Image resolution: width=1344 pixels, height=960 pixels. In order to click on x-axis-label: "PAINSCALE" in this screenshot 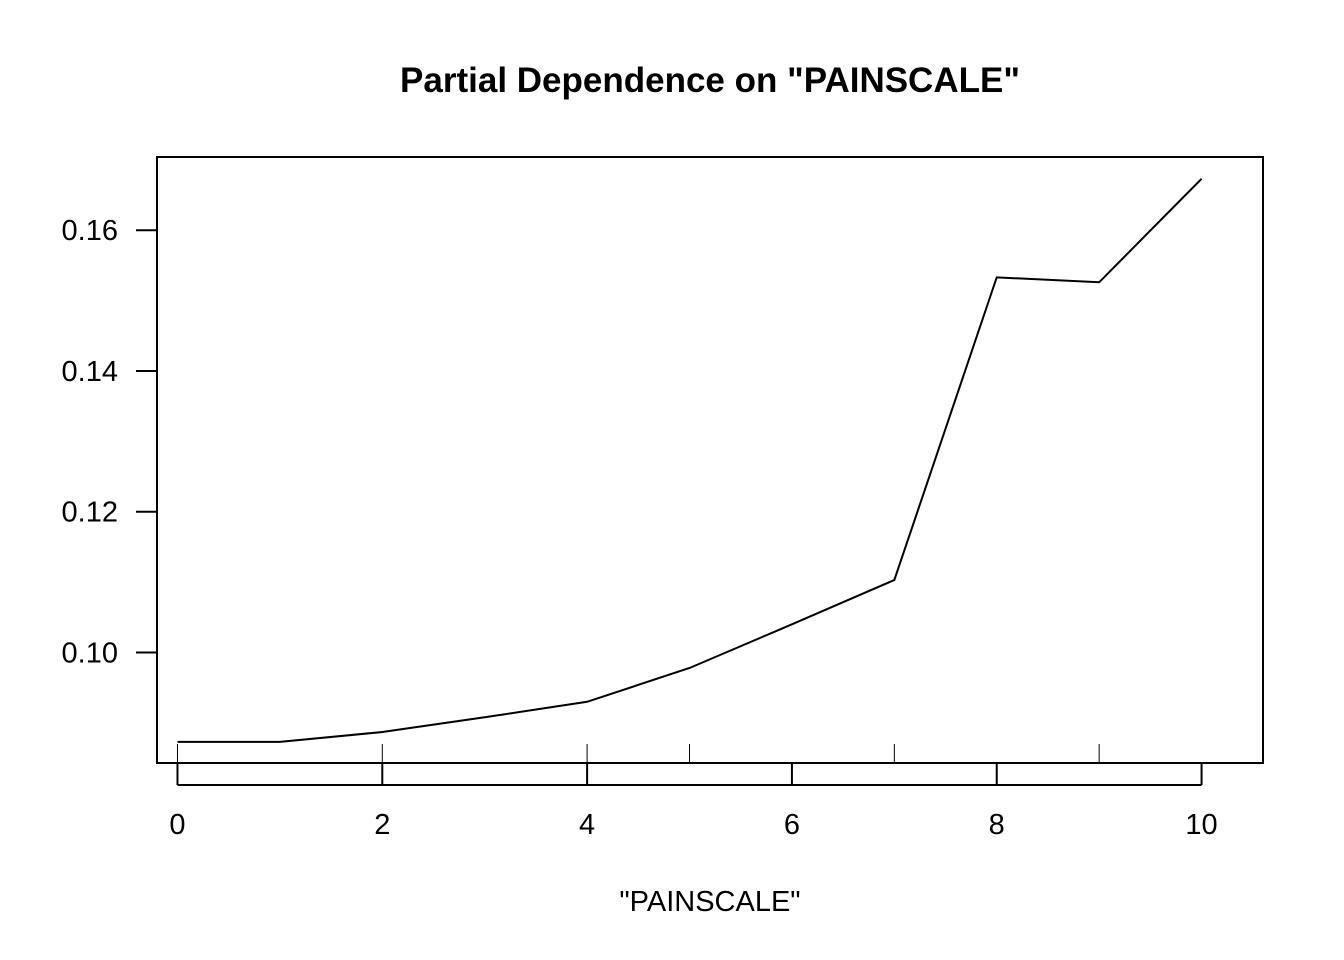, I will do `click(709, 902)`.